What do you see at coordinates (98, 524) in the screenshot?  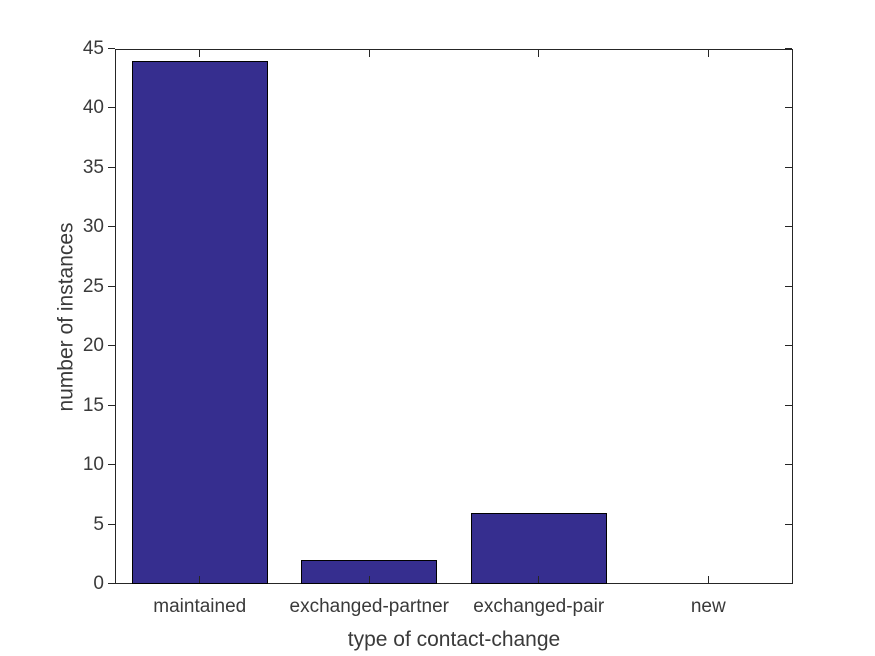 I see `y-tick-label: 5` at bounding box center [98, 524].